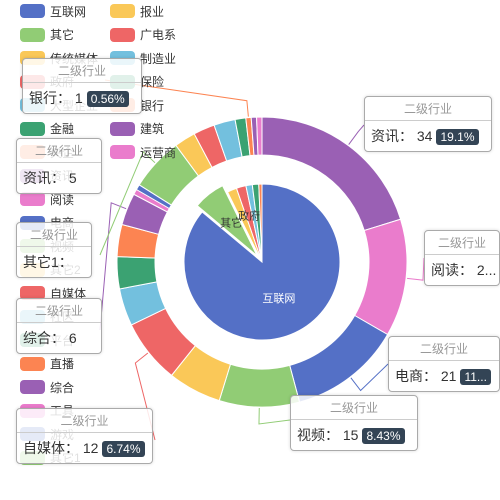 This screenshot has width=500, height=500. Describe the element at coordinates (158, 35) in the screenshot. I see `legend-label: 广电系` at that location.